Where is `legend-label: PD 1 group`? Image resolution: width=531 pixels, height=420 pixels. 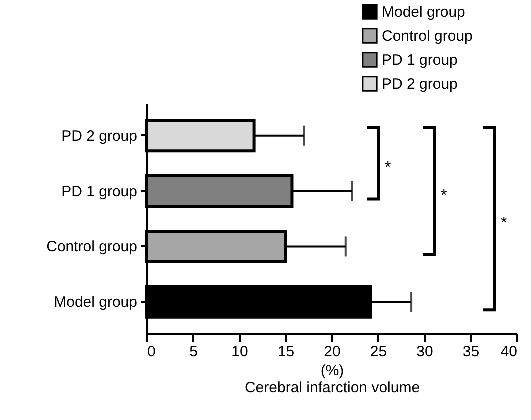 legend-label: PD 1 group is located at coordinates (420, 60).